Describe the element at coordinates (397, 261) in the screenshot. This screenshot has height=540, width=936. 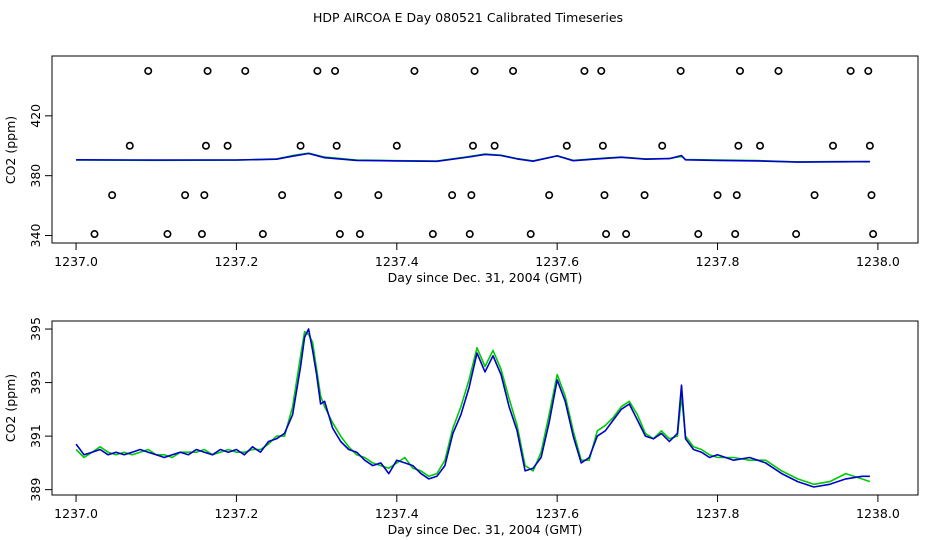
I see `top-x-tick-label: 1237.4` at that location.